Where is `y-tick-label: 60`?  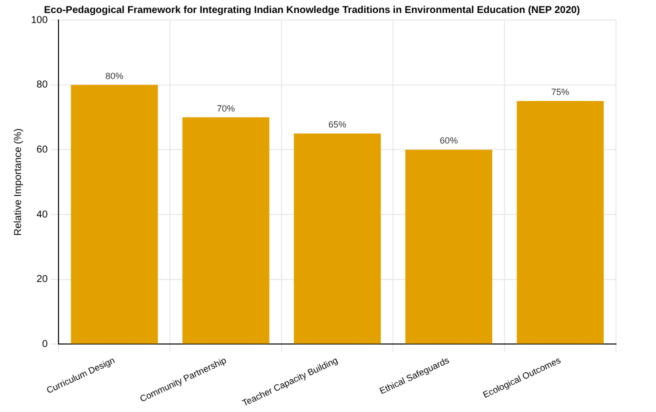
y-tick-label: 60 is located at coordinates (42, 150).